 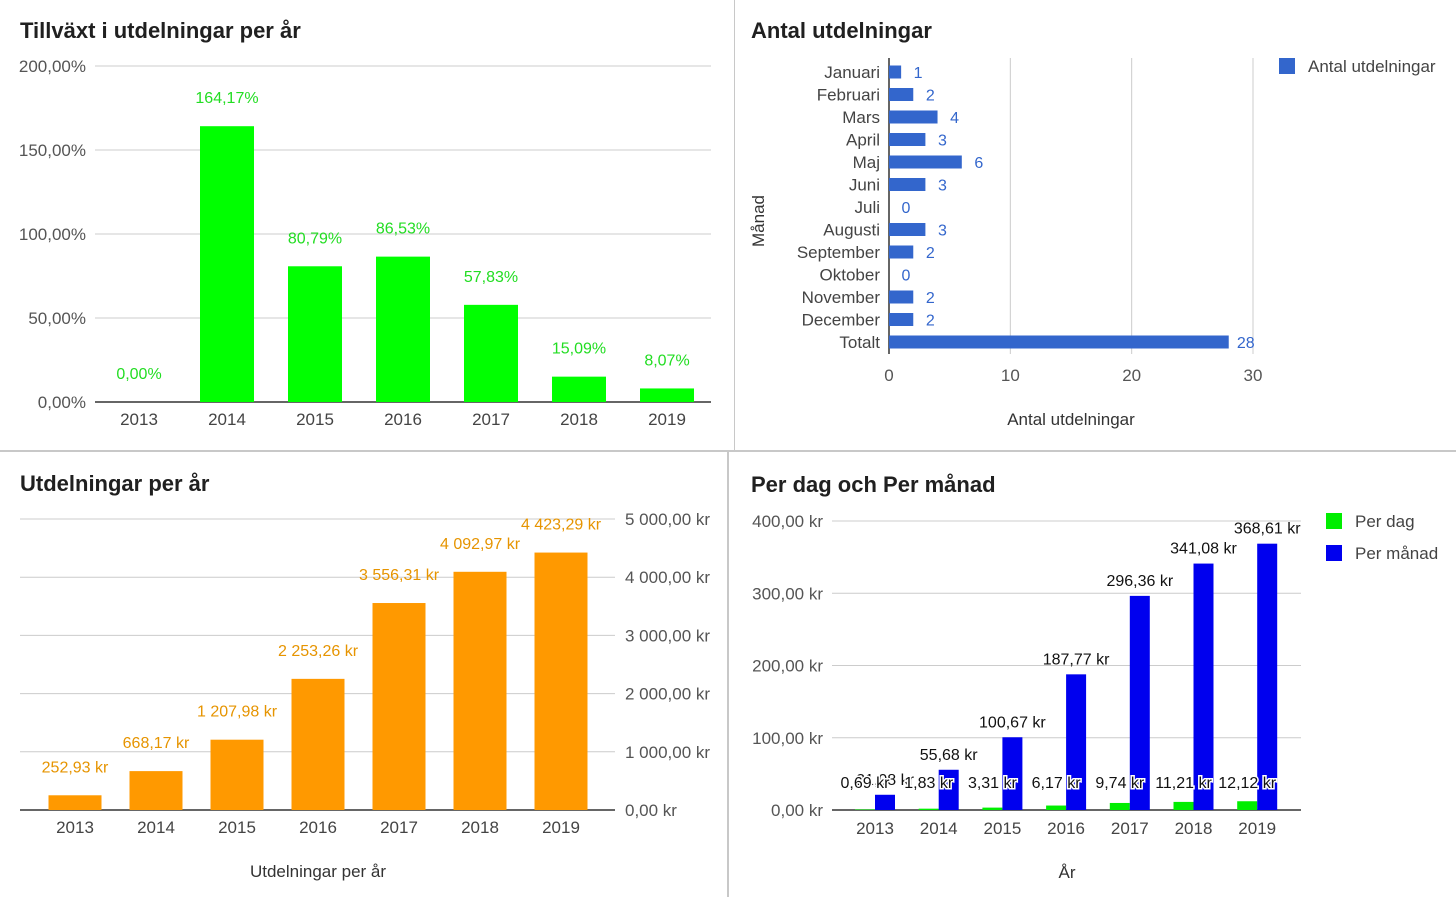 What do you see at coordinates (1120, 783) in the screenshot?
I see `data-label-per-dag: 9,74 kr` at bounding box center [1120, 783].